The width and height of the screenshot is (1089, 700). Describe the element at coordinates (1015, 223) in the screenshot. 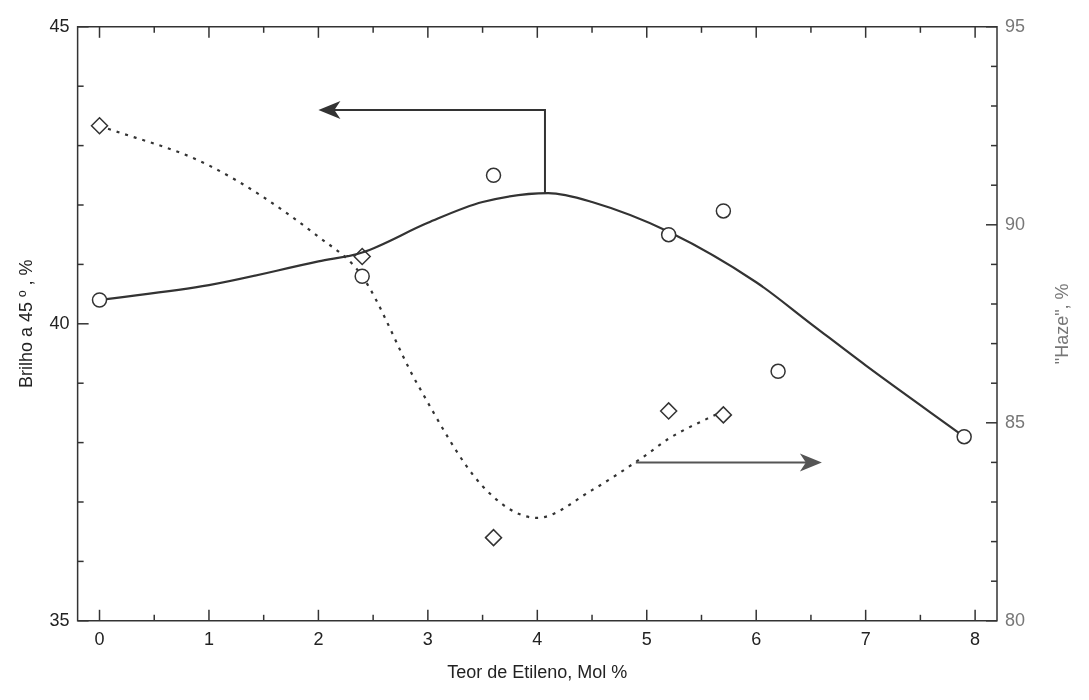

I see `y2-tick-label: 90` at that location.